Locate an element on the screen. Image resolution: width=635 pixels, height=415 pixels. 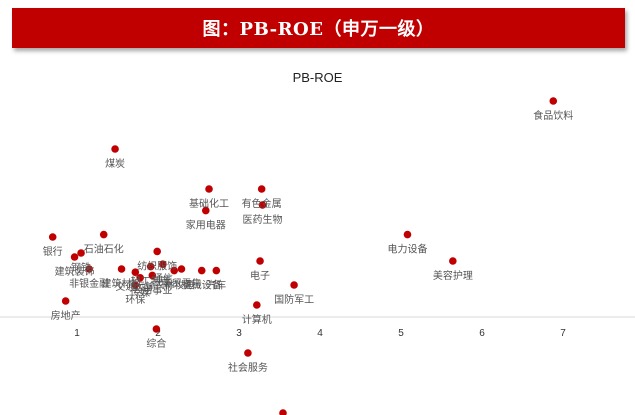
data-label: 商贸零售 is located at coordinates (181, 283).